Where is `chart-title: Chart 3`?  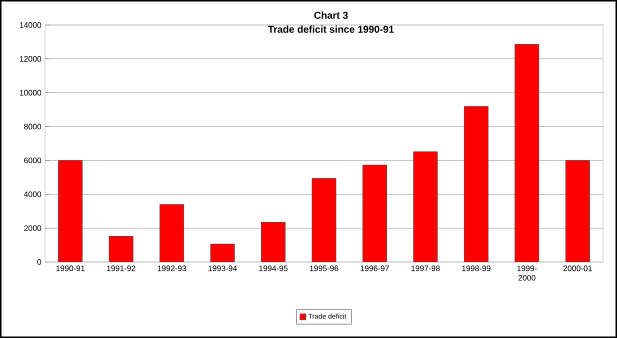 chart-title: Chart 3 is located at coordinates (331, 15).